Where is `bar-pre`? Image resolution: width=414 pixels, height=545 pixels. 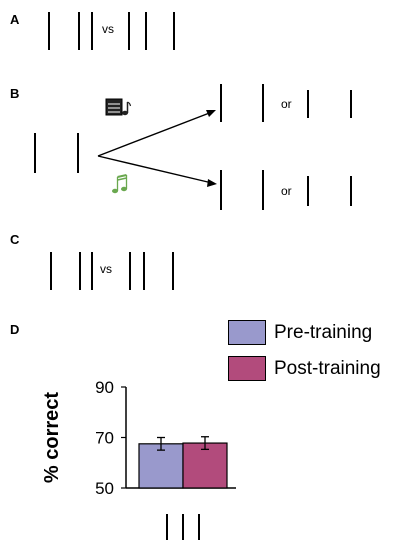
bar-pre is located at coordinates (161, 466).